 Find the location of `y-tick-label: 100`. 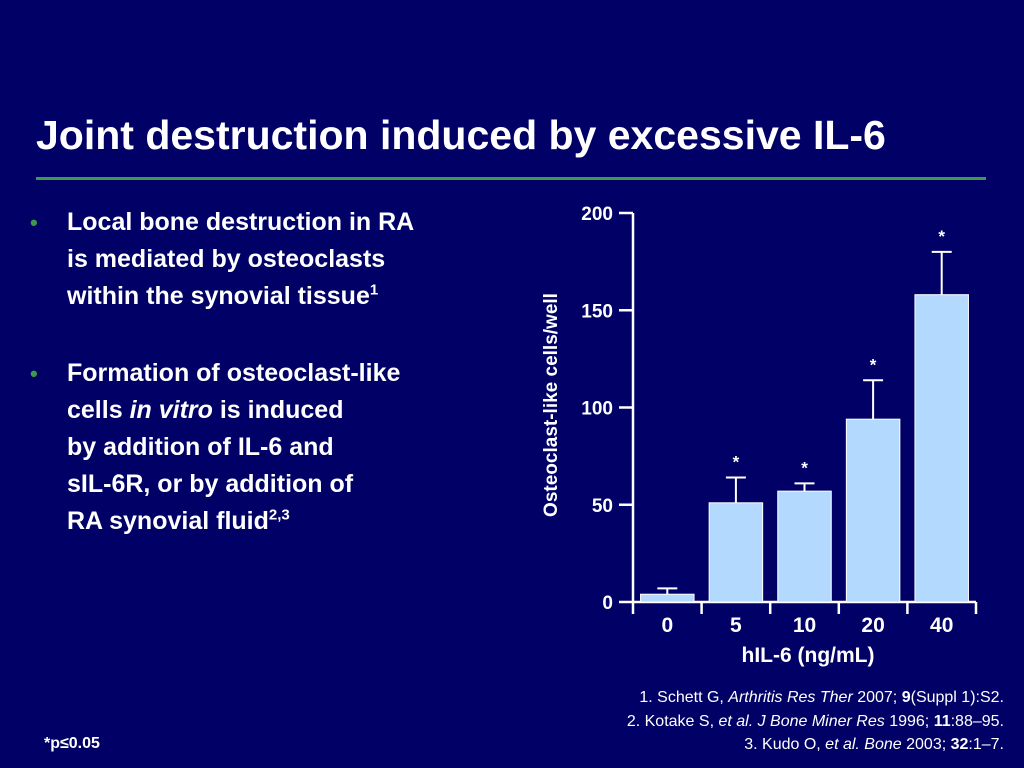

y-tick-label: 100 is located at coordinates (597, 409).